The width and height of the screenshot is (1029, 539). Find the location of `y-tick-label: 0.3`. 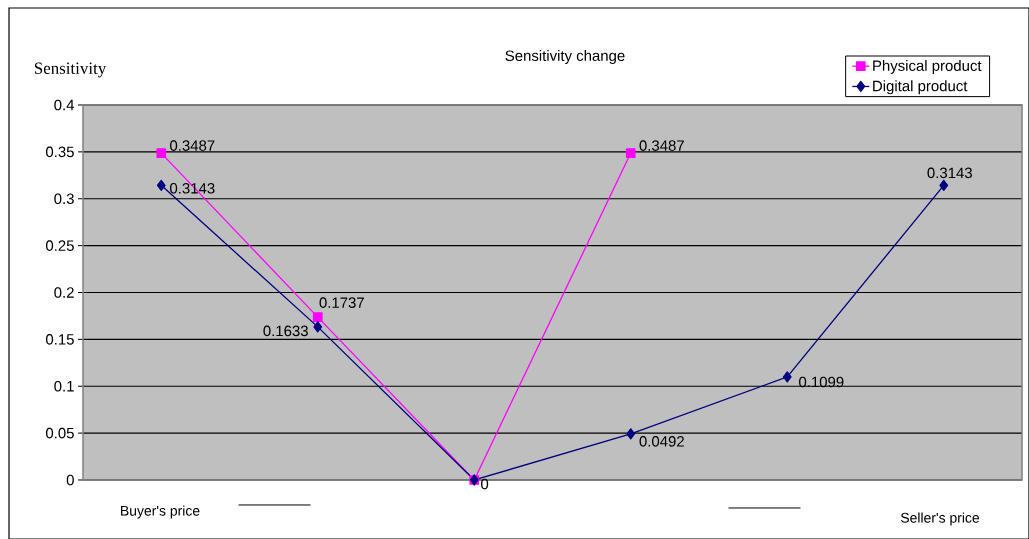

y-tick-label: 0.3 is located at coordinates (64, 199).